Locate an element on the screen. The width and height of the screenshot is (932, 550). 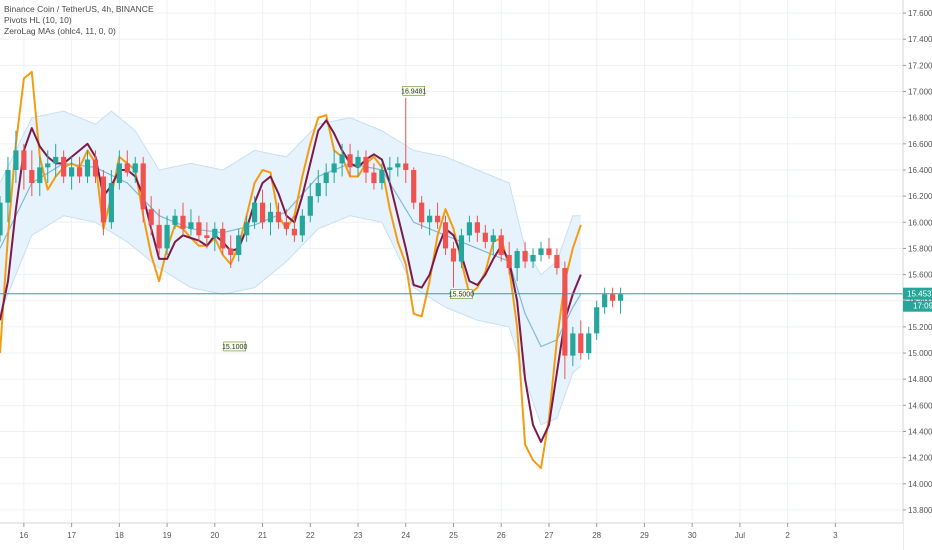
time-tick-label: Jul is located at coordinates (740, 535).